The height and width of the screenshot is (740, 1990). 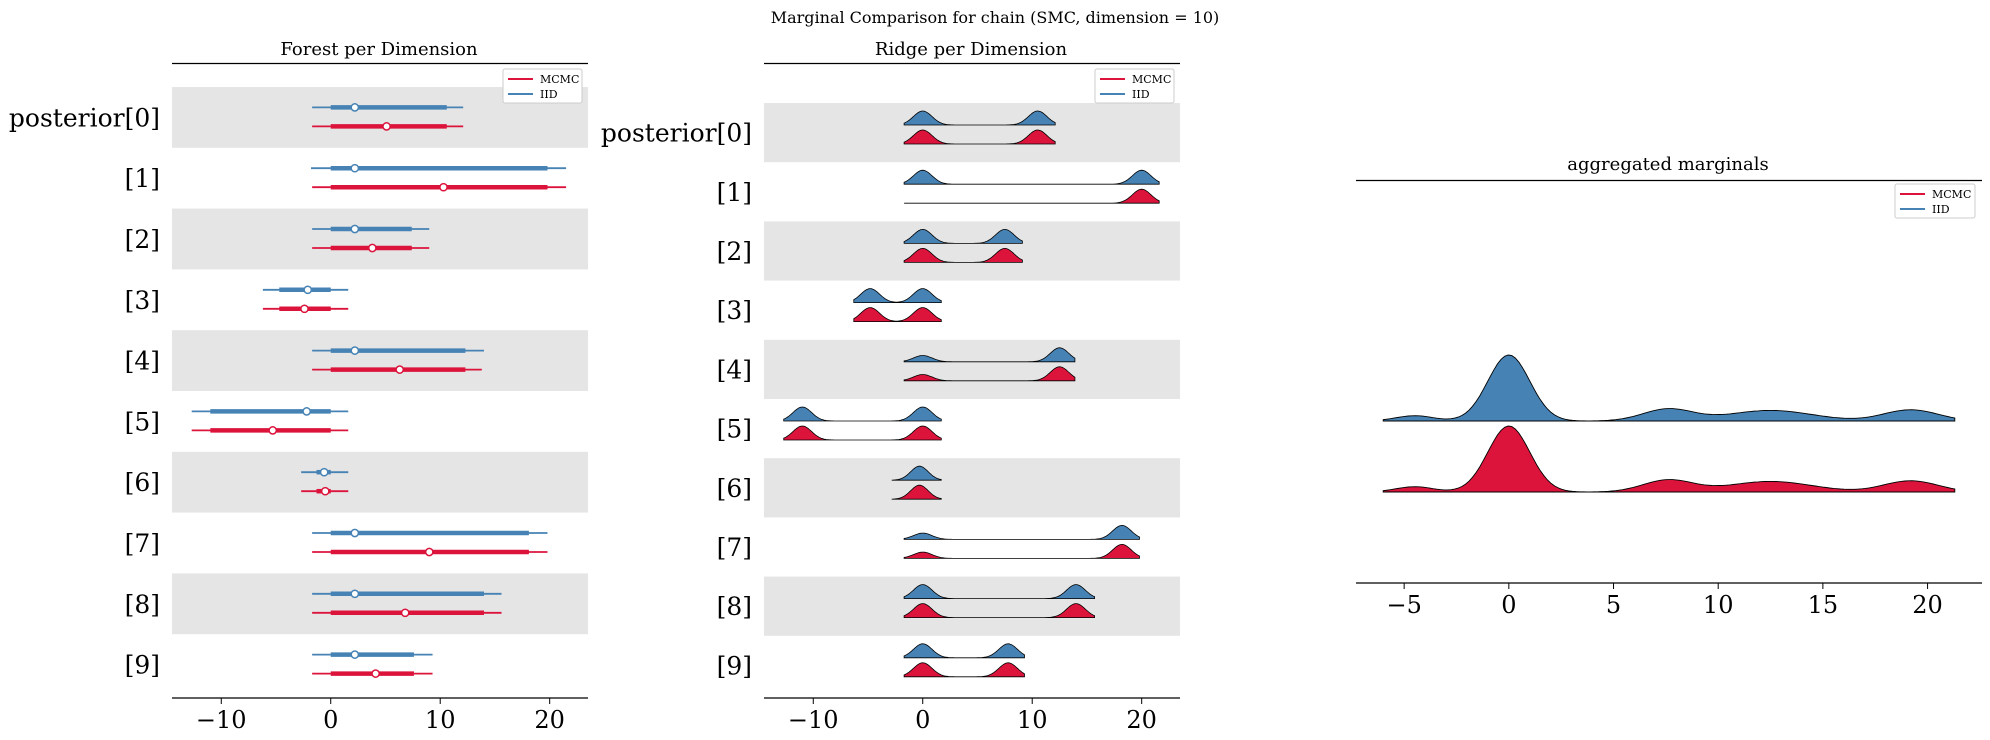 I want to click on forest-row-label: [1], so click(x=142, y=178).